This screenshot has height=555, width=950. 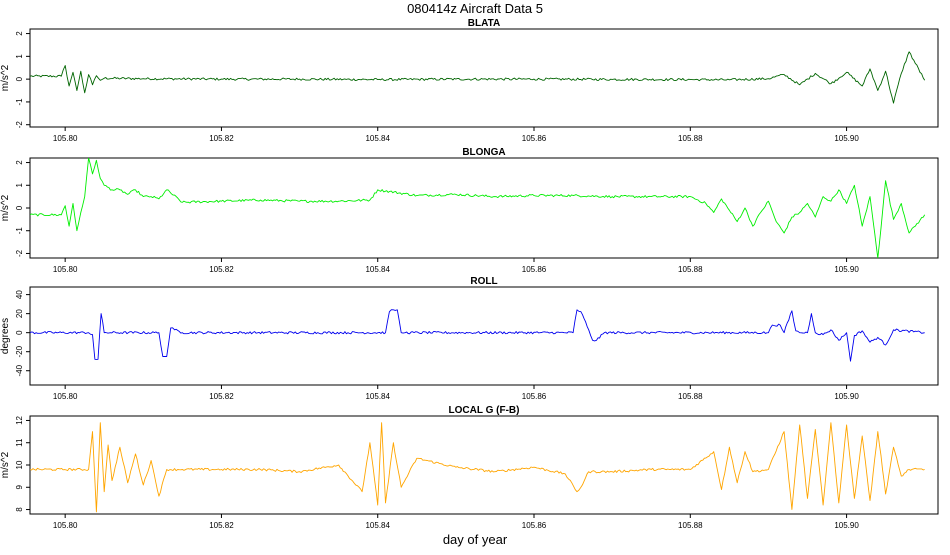 What do you see at coordinates (19, 509) in the screenshot?
I see `y-tick-label: 8` at bounding box center [19, 509].